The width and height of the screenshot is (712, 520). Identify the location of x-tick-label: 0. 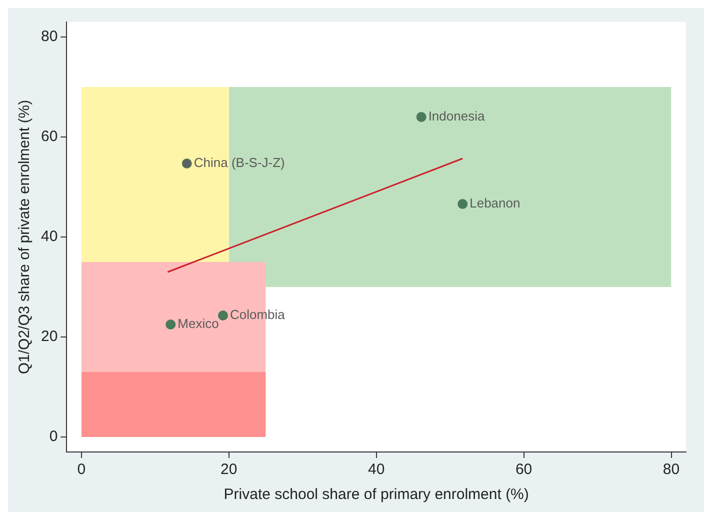
(81, 469).